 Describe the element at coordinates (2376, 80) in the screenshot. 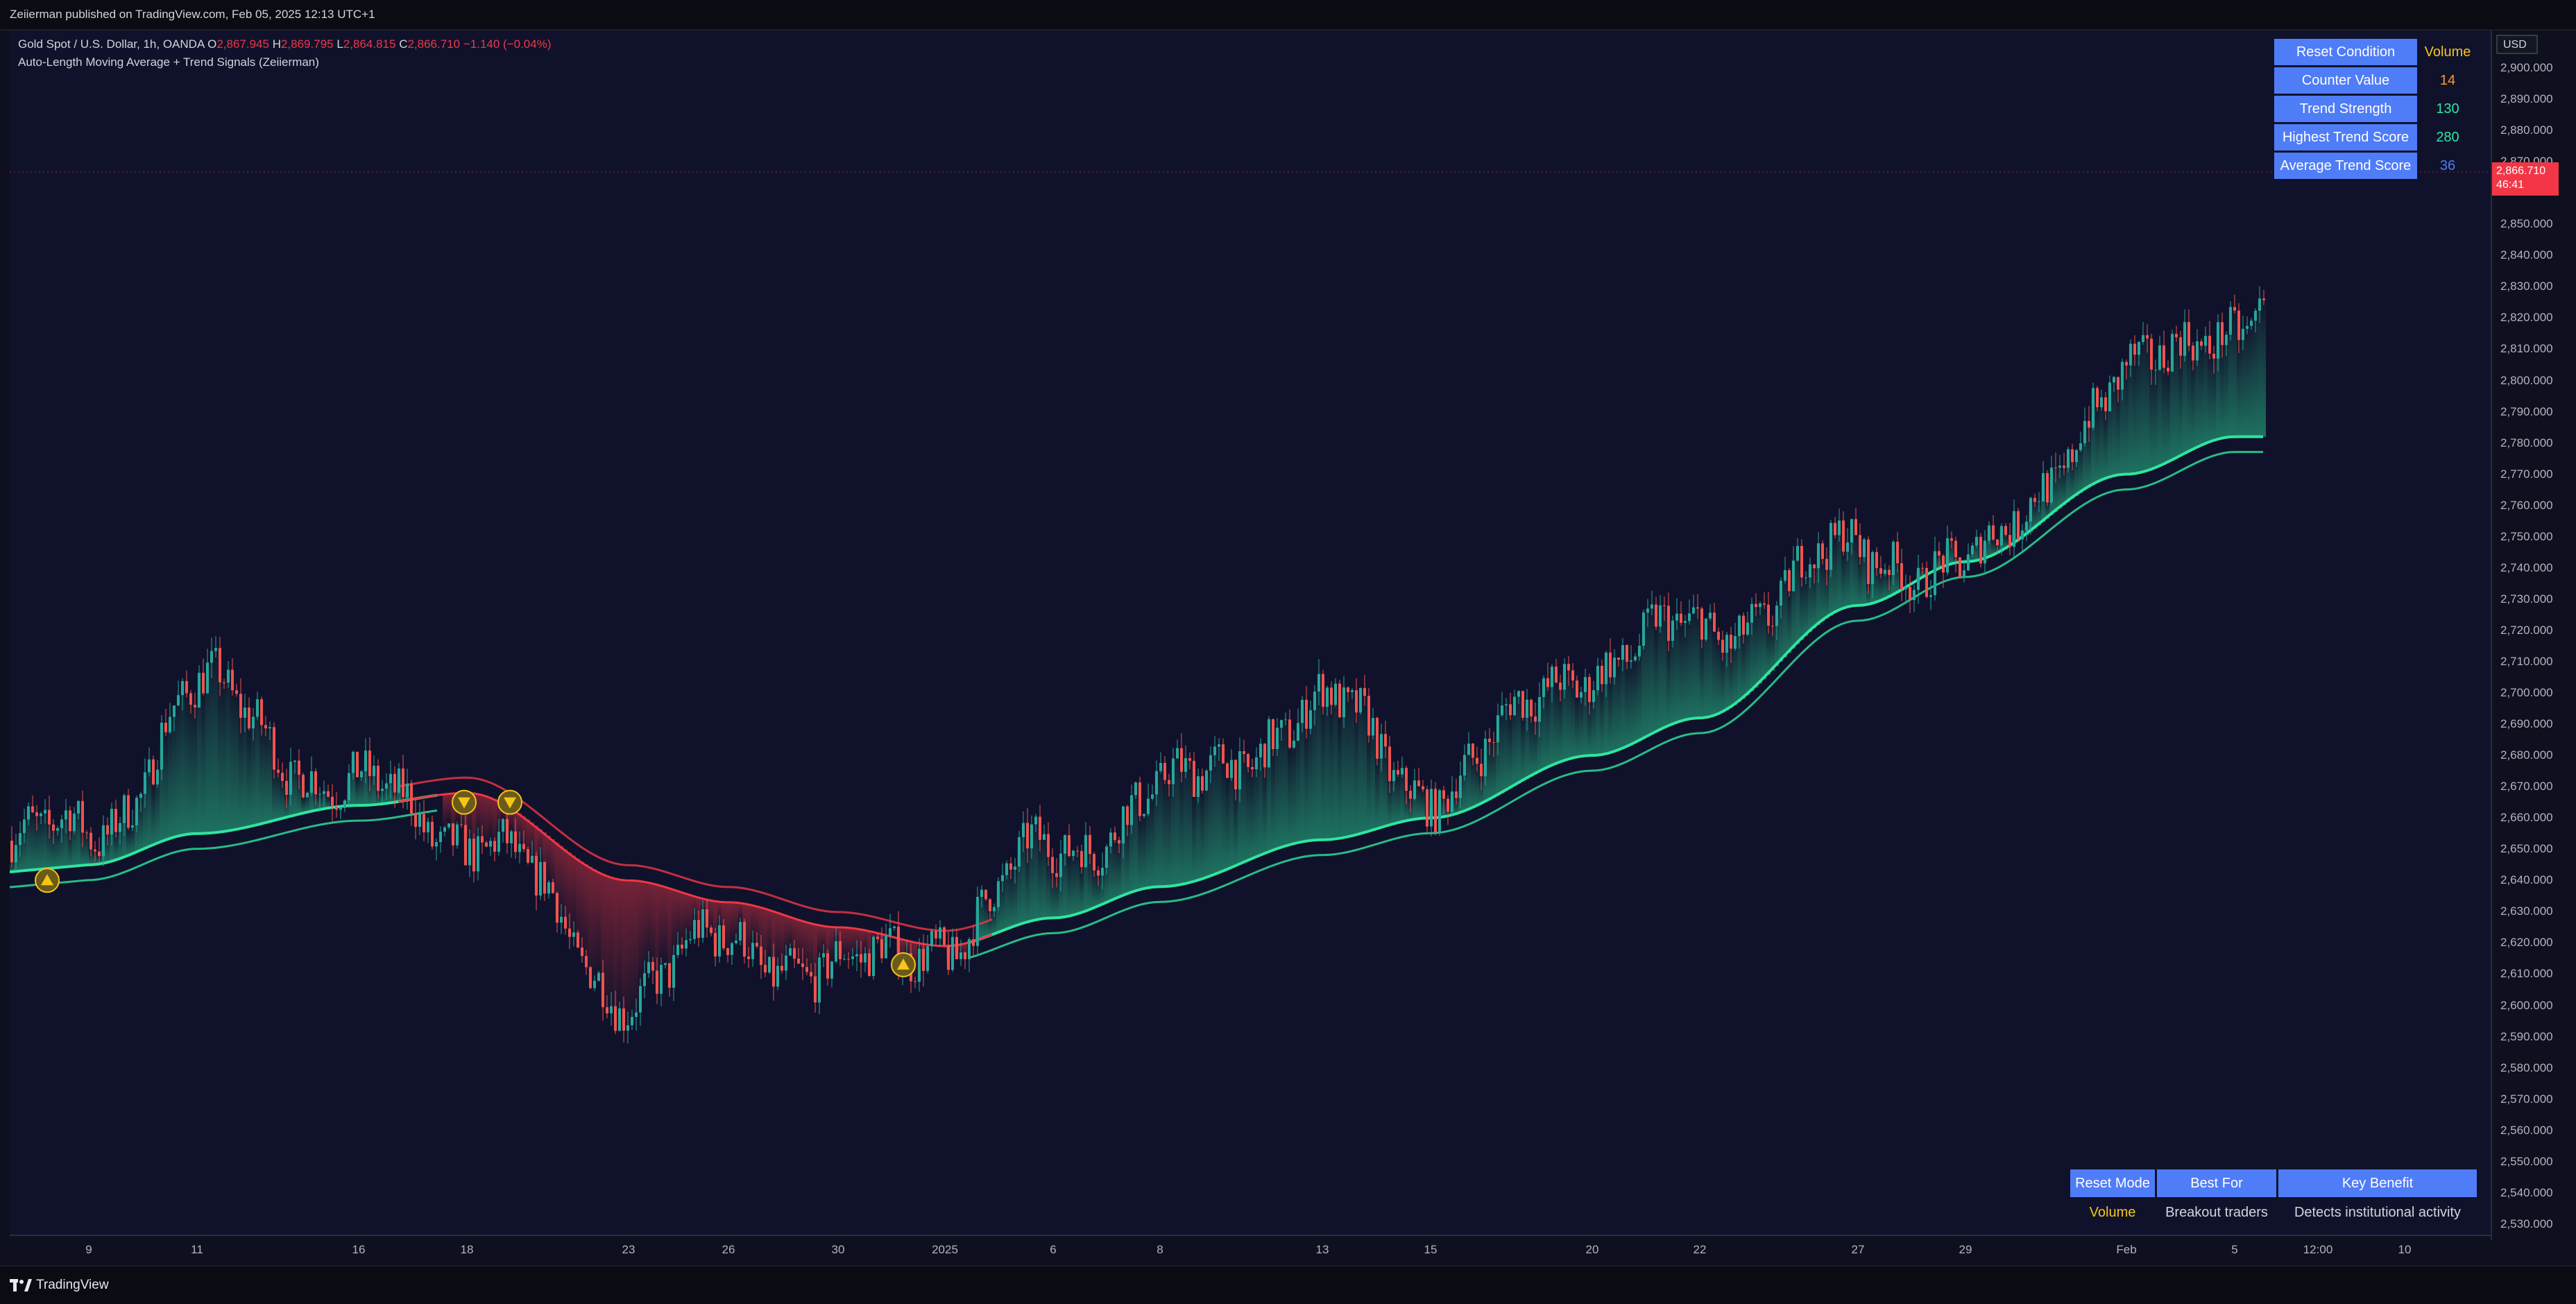

I see `stats-row: Counter Value 14` at that location.